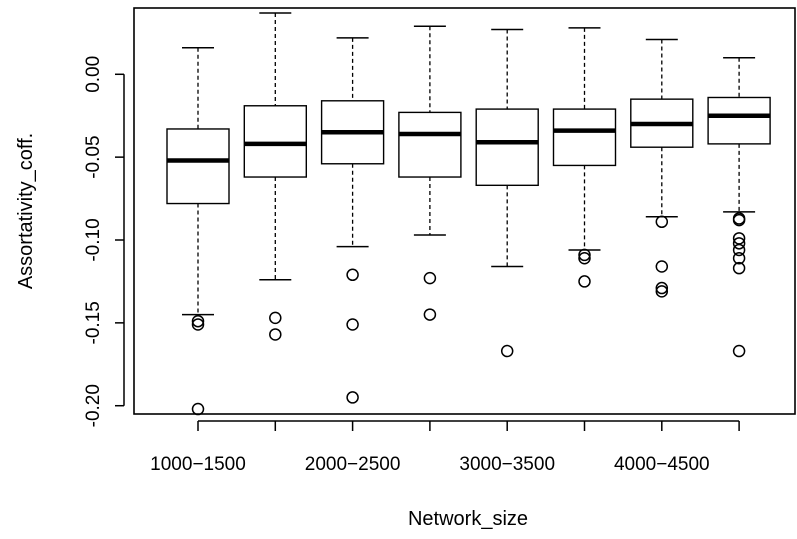  Describe the element at coordinates (353, 464) in the screenshot. I see `x-tick-label: 2000−2500` at that location.